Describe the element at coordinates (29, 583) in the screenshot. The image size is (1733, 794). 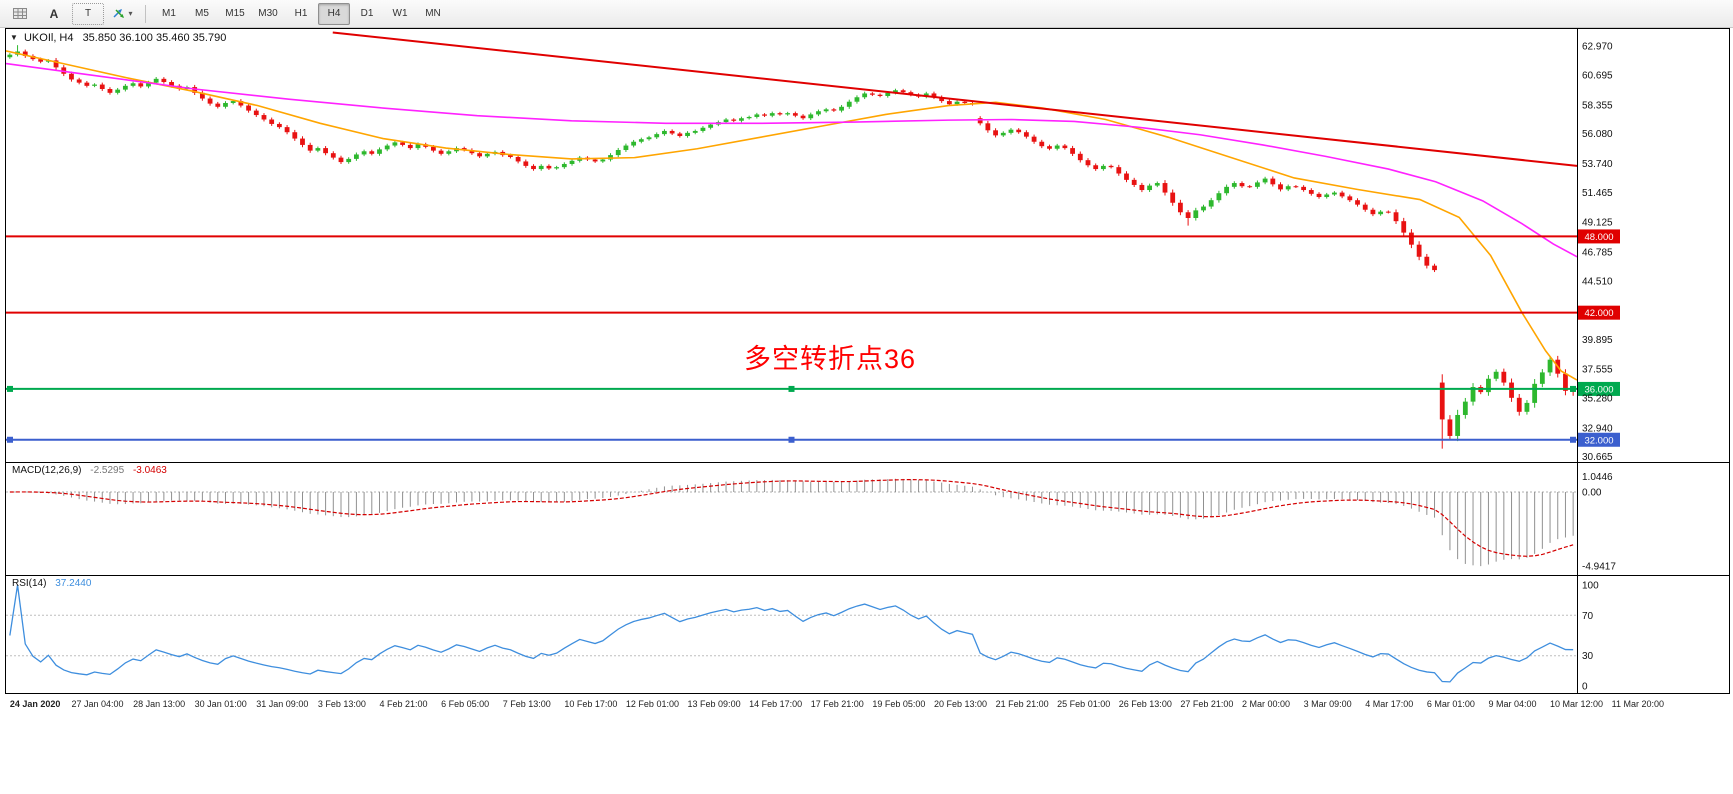
I see `rsi-label: RSI(14)` at that location.